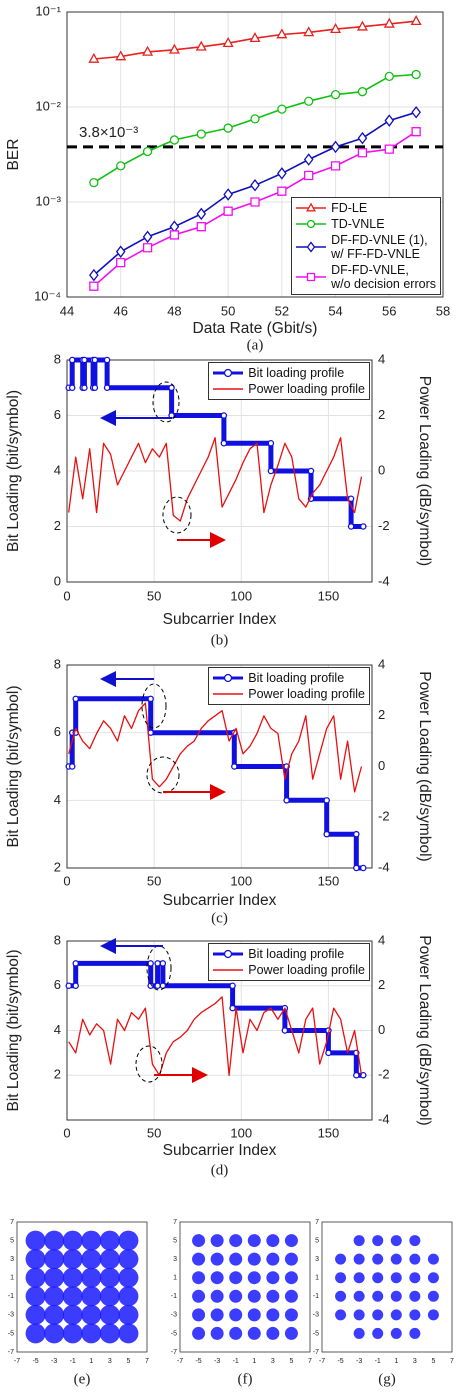 The width and height of the screenshot is (456, 1392). I want to click on x-tick-label: 100, so click(241, 880).